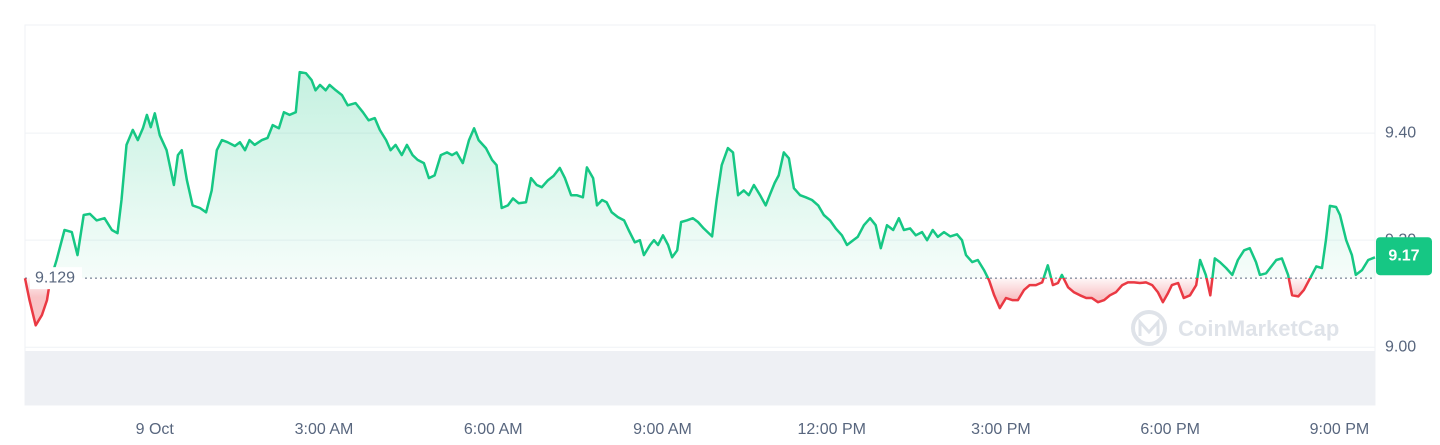 The height and width of the screenshot is (445, 1440). What do you see at coordinates (1170, 429) in the screenshot?
I see `x-tick-label: 6:00 PM` at bounding box center [1170, 429].